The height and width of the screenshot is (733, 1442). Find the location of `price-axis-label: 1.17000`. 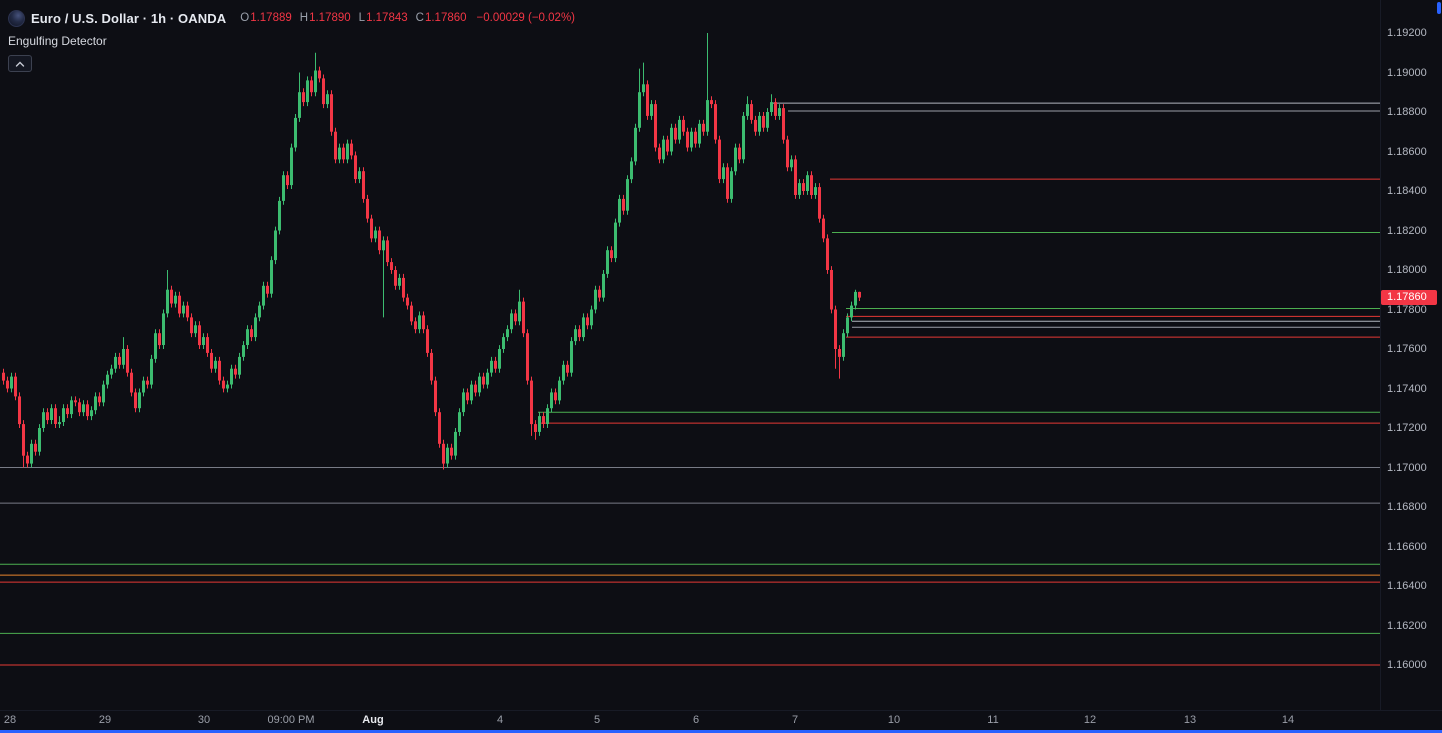

price-axis-label: 1.17000 is located at coordinates (1407, 467).